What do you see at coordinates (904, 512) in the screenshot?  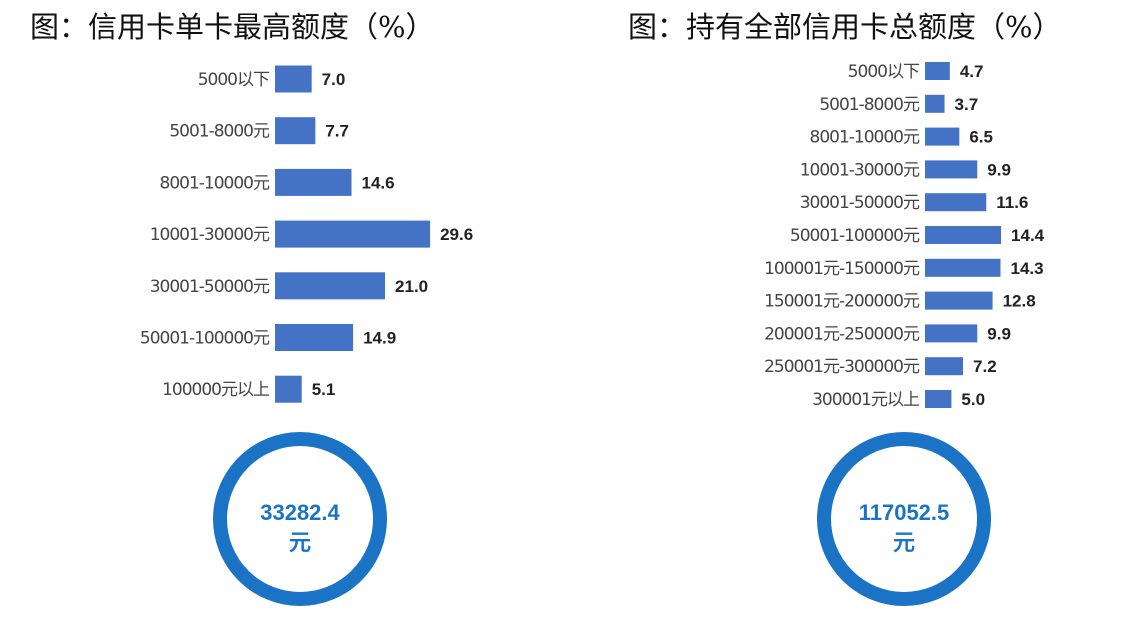 I see `summary-value: 117052.5` at bounding box center [904, 512].